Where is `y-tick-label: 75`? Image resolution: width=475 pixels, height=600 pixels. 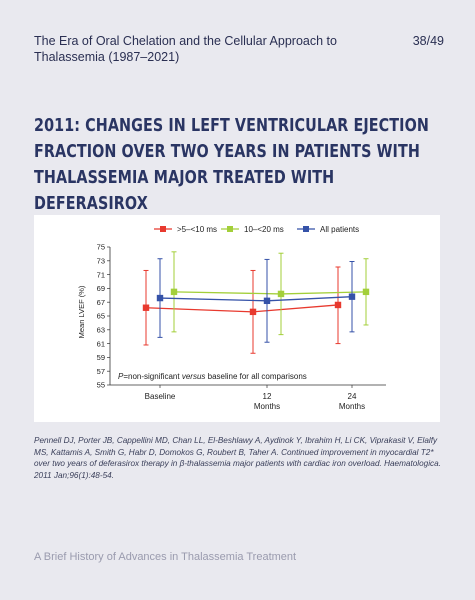
y-tick-label: 75 is located at coordinates (101, 247).